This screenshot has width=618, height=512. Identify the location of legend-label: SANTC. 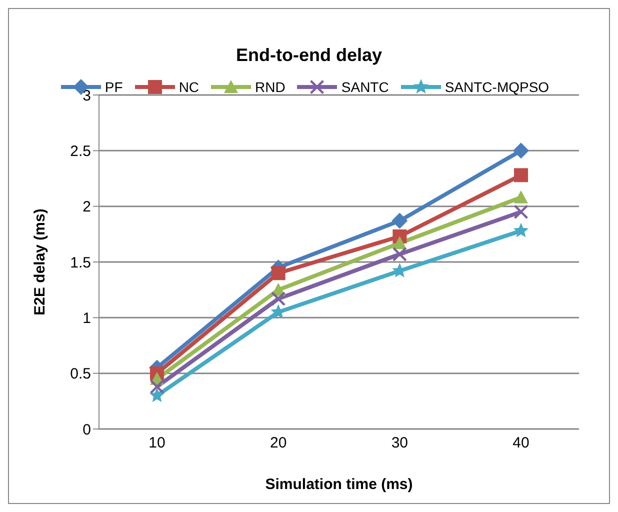
(365, 87).